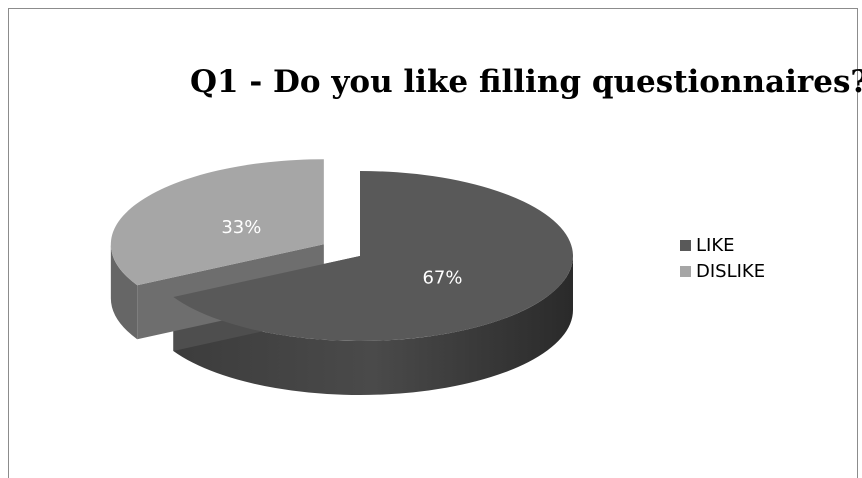  I want to click on data-label-dislike: 33%, so click(241, 227).